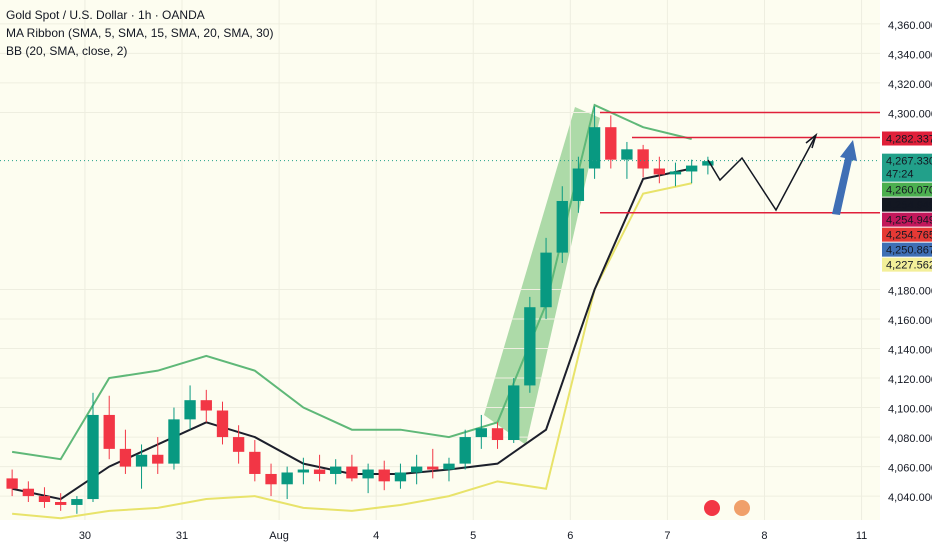 The width and height of the screenshot is (932, 550). I want to click on x-tick-label: 30, so click(85, 536).